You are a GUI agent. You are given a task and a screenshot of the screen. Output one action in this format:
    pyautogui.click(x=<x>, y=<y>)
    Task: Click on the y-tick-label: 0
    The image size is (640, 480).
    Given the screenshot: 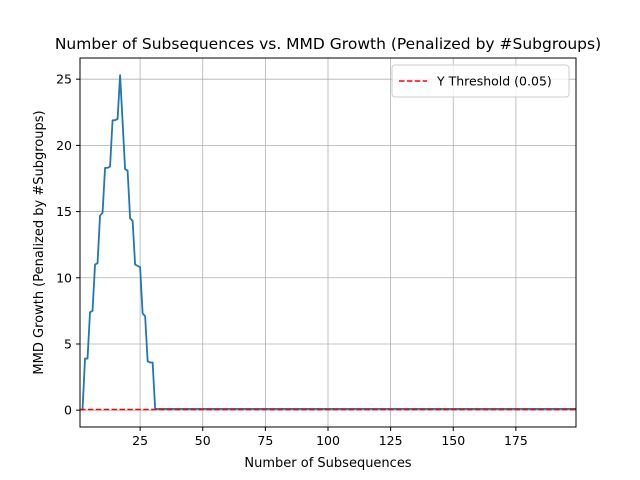 What is the action you would take?
    pyautogui.click(x=68, y=410)
    